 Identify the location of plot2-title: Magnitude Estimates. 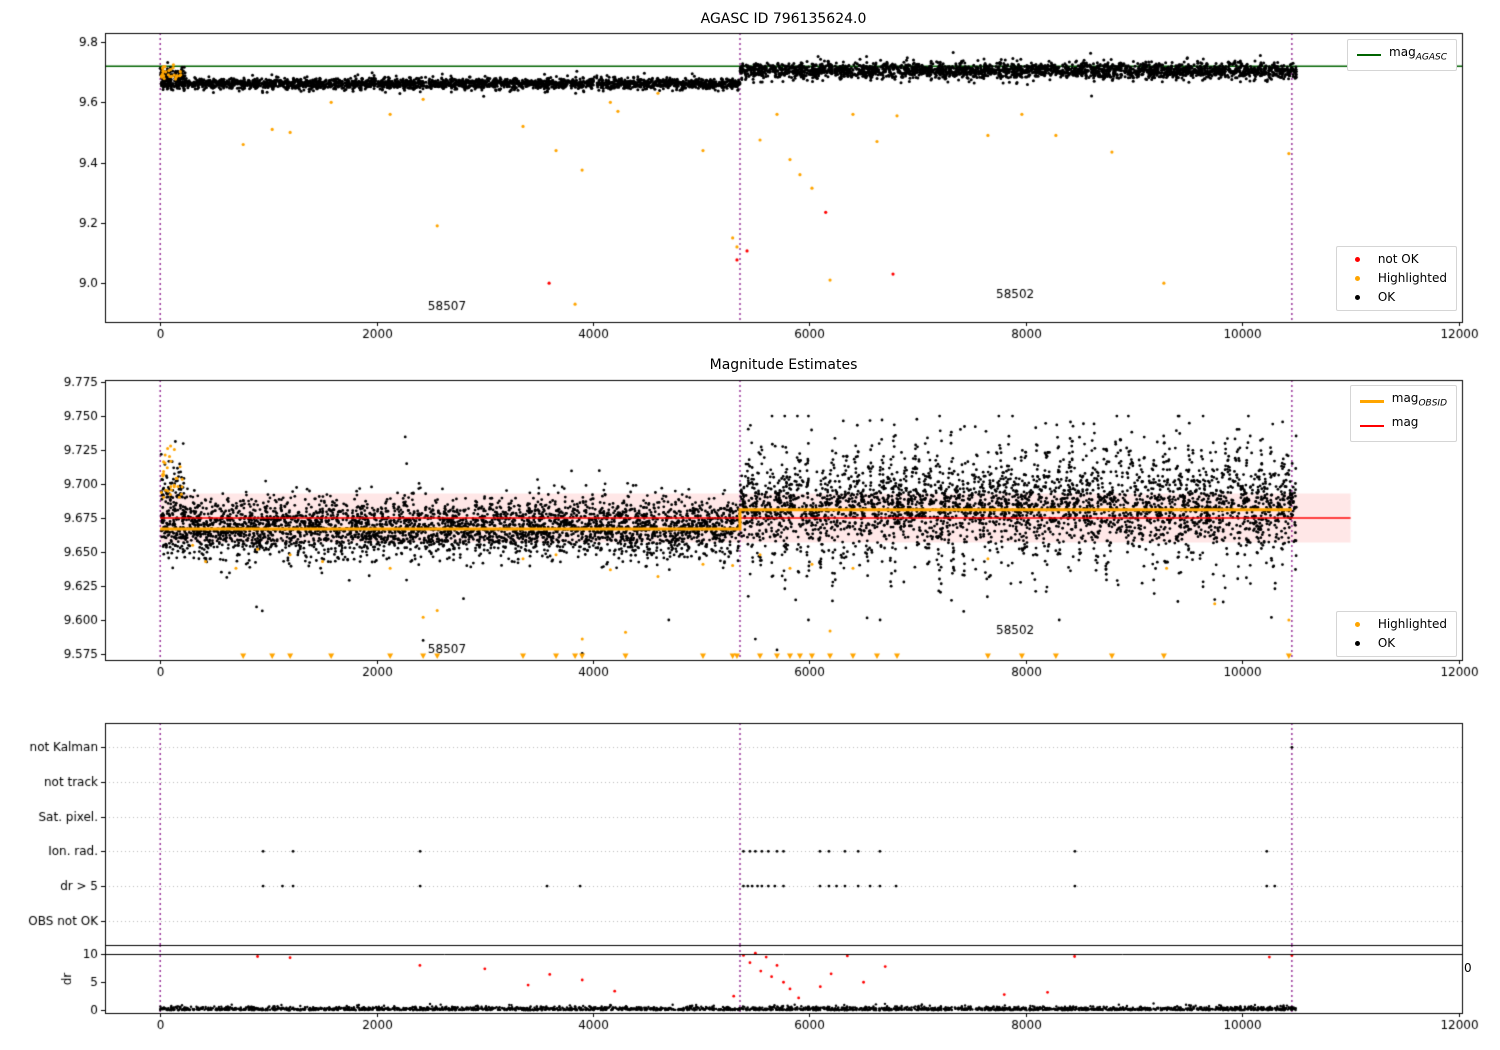
(783, 365).